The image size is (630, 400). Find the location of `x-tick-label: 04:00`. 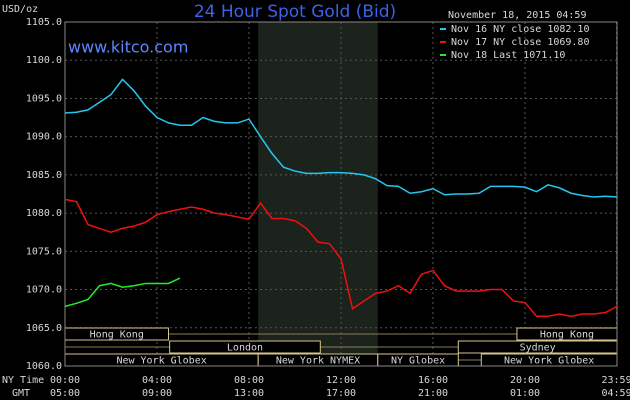

x-tick-label: 04:00 is located at coordinates (157, 380).